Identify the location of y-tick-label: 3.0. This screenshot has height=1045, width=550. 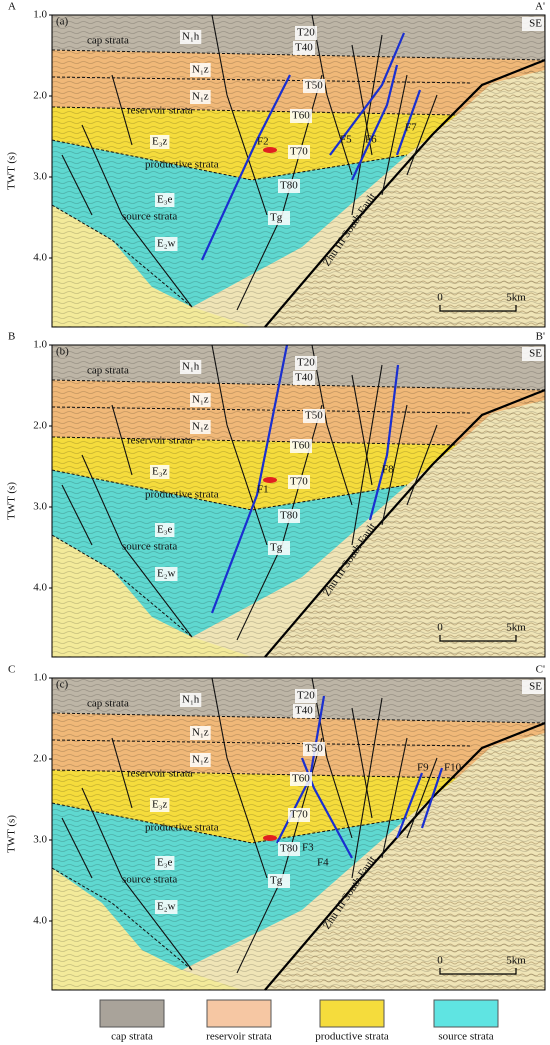
(40, 507).